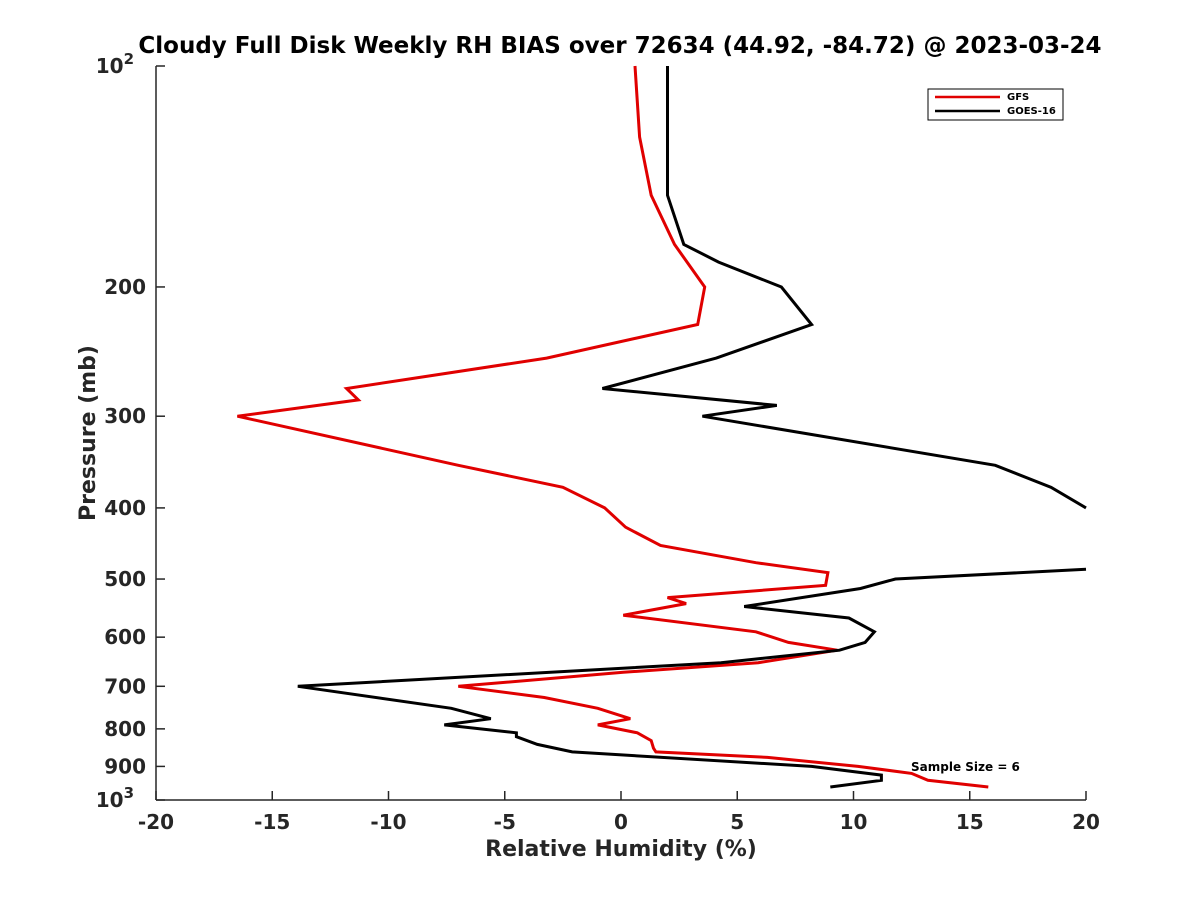 The height and width of the screenshot is (900, 1200). I want to click on x-axis-label: Relative Humidity (%), so click(621, 849).